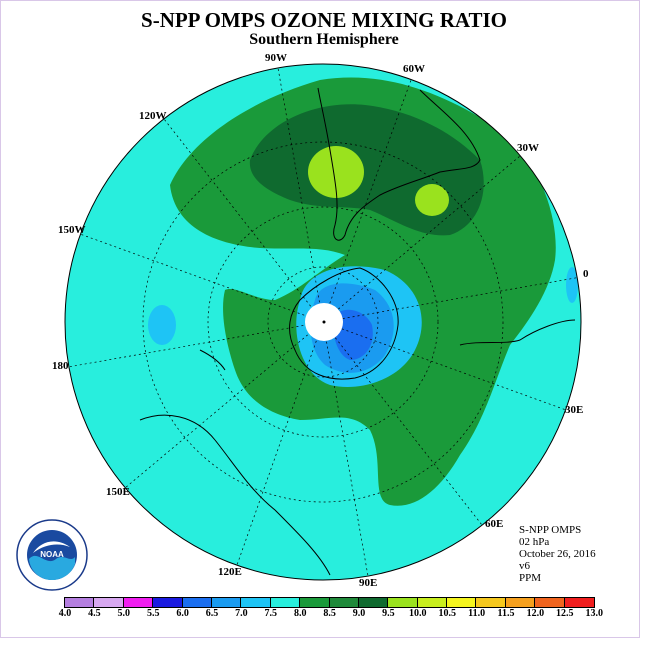 The image size is (648, 648). Describe the element at coordinates (359, 613) in the screenshot. I see `colorbar-tick-label: 9.0` at that location.